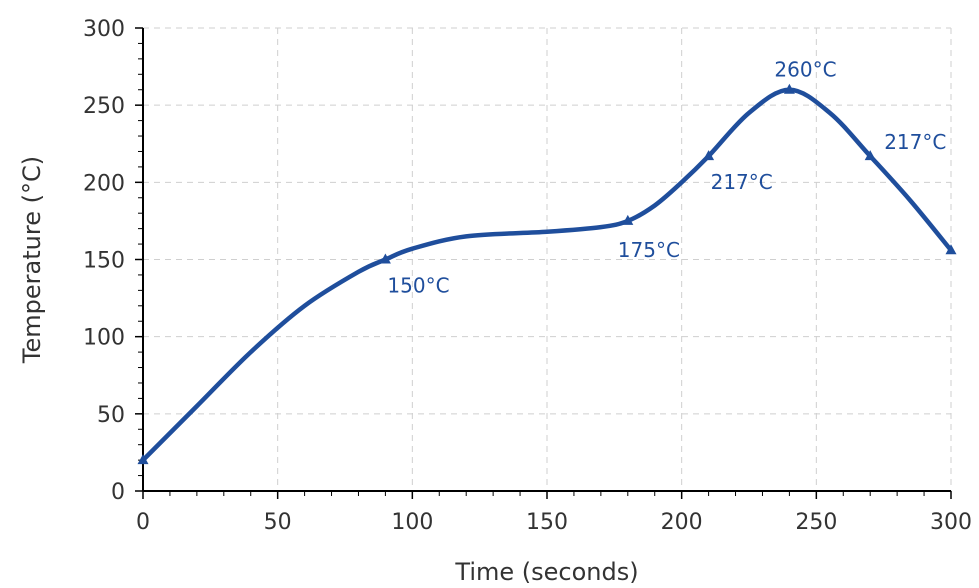 Image resolution: width=979 pixels, height=588 pixels. What do you see at coordinates (104, 29) in the screenshot?
I see `y-tick-label: 300` at bounding box center [104, 29].